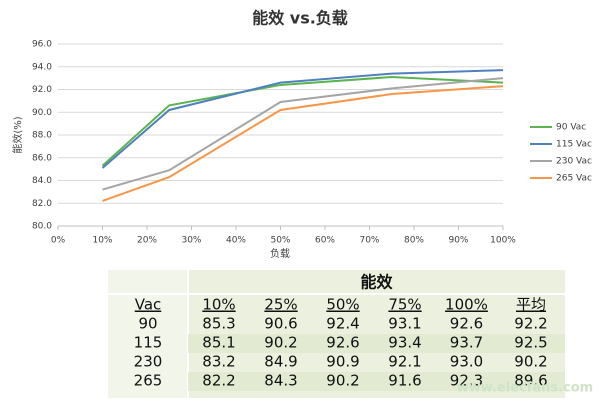 The height and width of the screenshot is (403, 600). Describe the element at coordinates (466, 362) in the screenshot. I see `table-cell: 93.0` at that location.